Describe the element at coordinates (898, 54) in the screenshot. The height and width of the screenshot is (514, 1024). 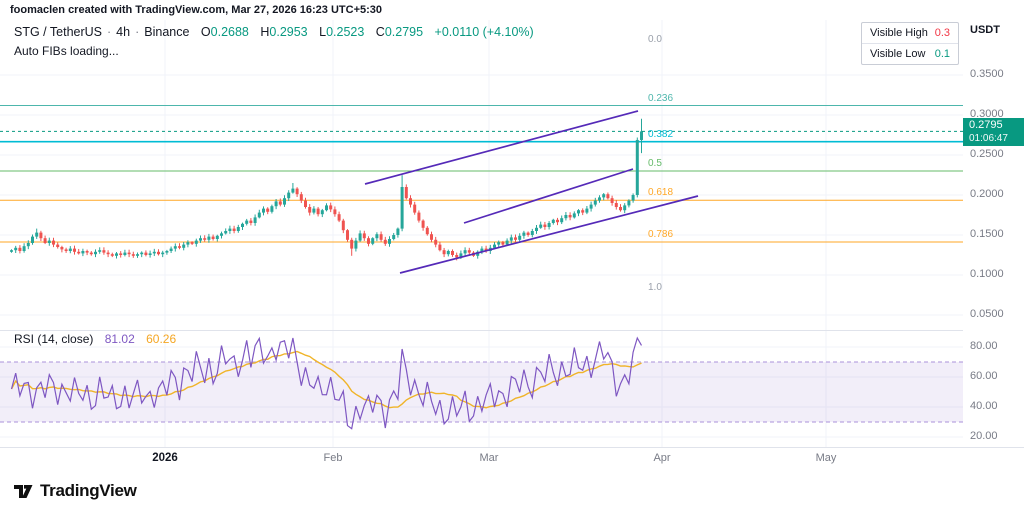
I see `visible-low-label: Visible Low` at that location.